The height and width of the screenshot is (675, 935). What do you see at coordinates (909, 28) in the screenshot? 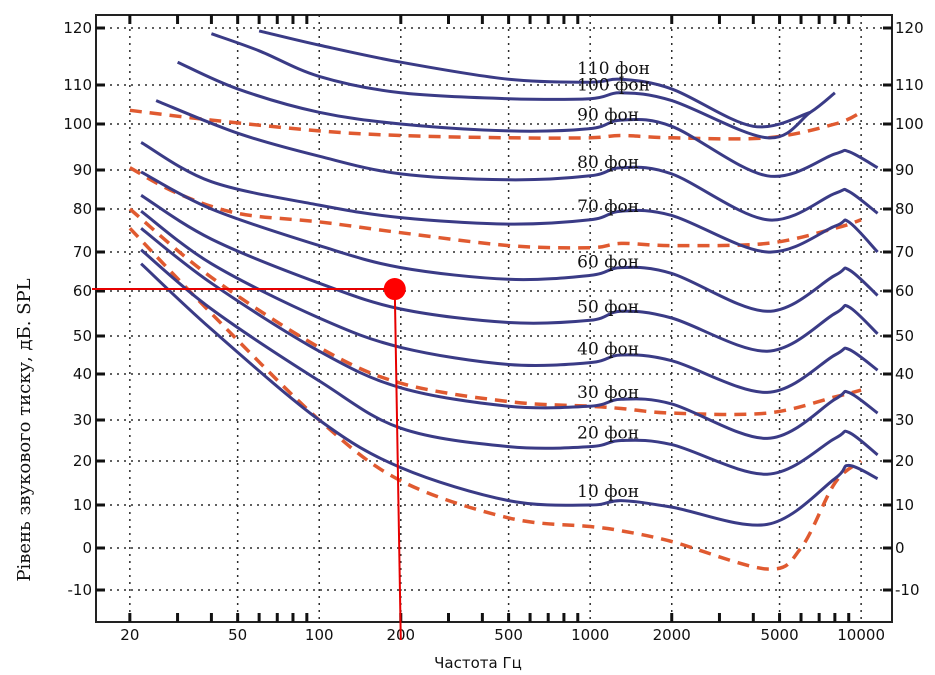
I see `y-tick-label-right: 120` at bounding box center [909, 28].